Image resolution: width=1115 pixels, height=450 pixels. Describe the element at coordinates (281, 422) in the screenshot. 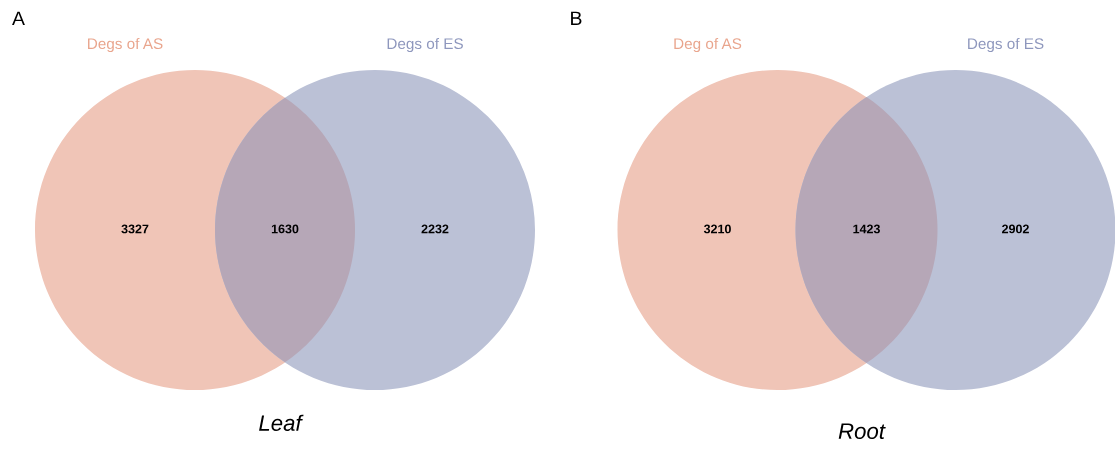

I see `text: Leaf` at that location.